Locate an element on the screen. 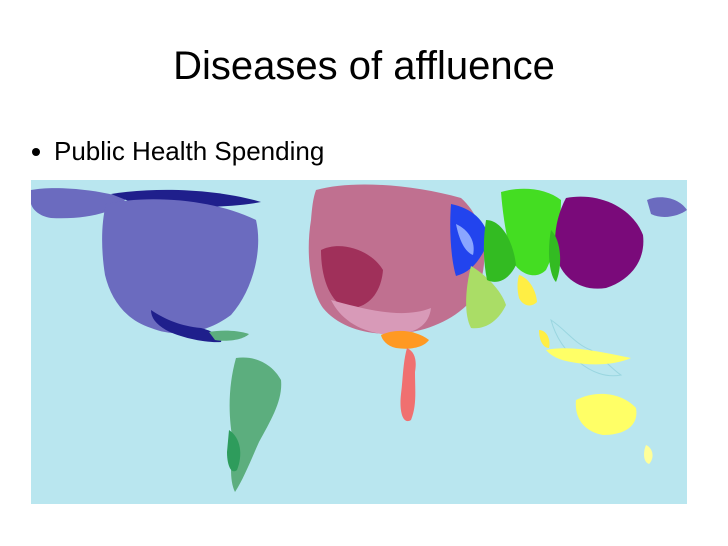 The width and height of the screenshot is (728, 546). region-middle-east is located at coordinates (486, 297).